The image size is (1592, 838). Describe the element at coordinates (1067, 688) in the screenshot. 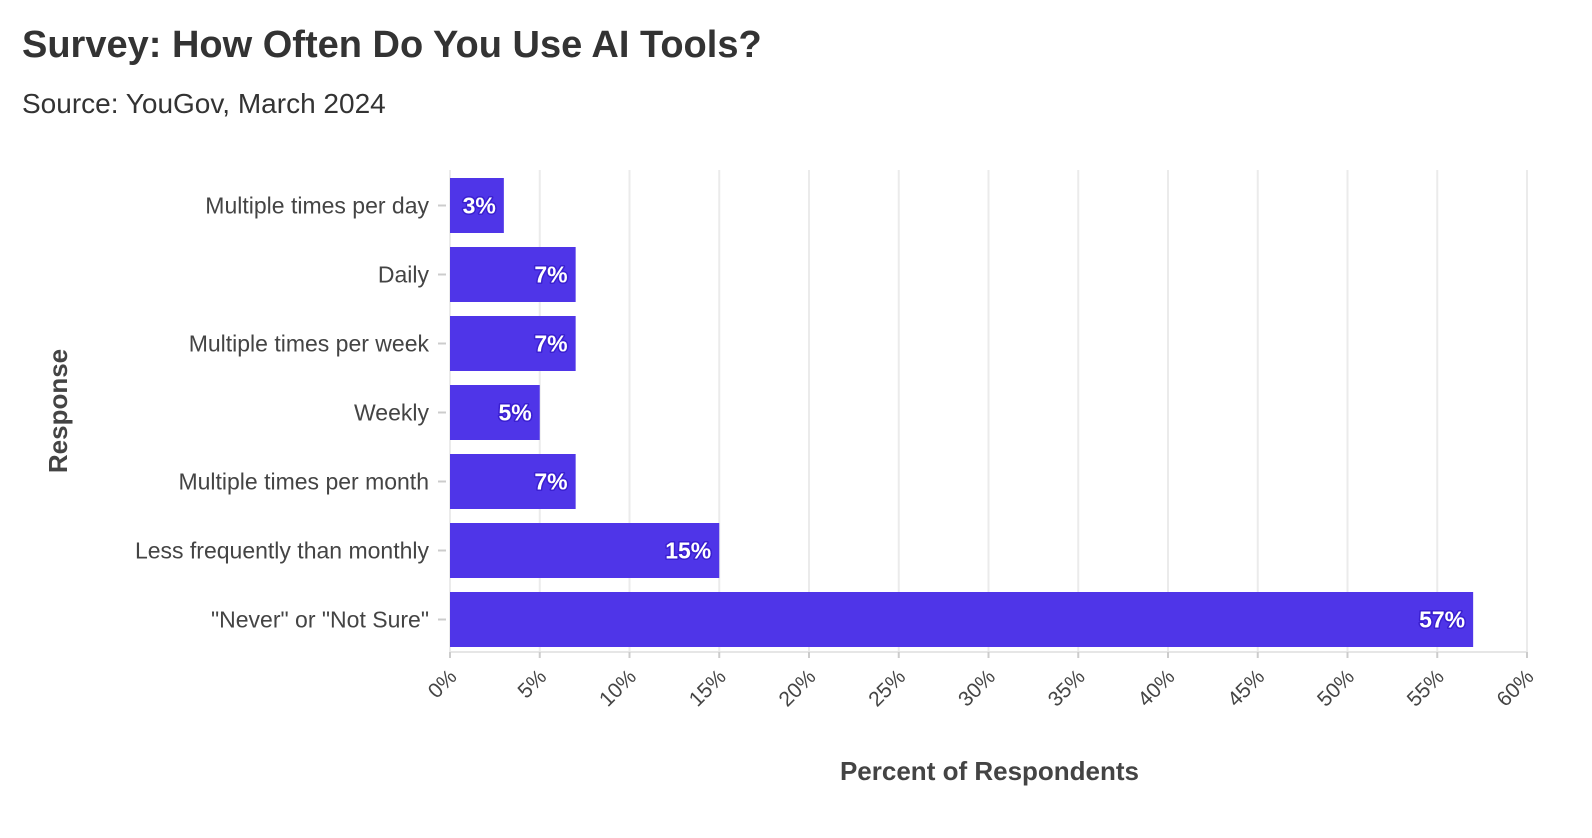

I see `x-tick-label: 35%` at that location.